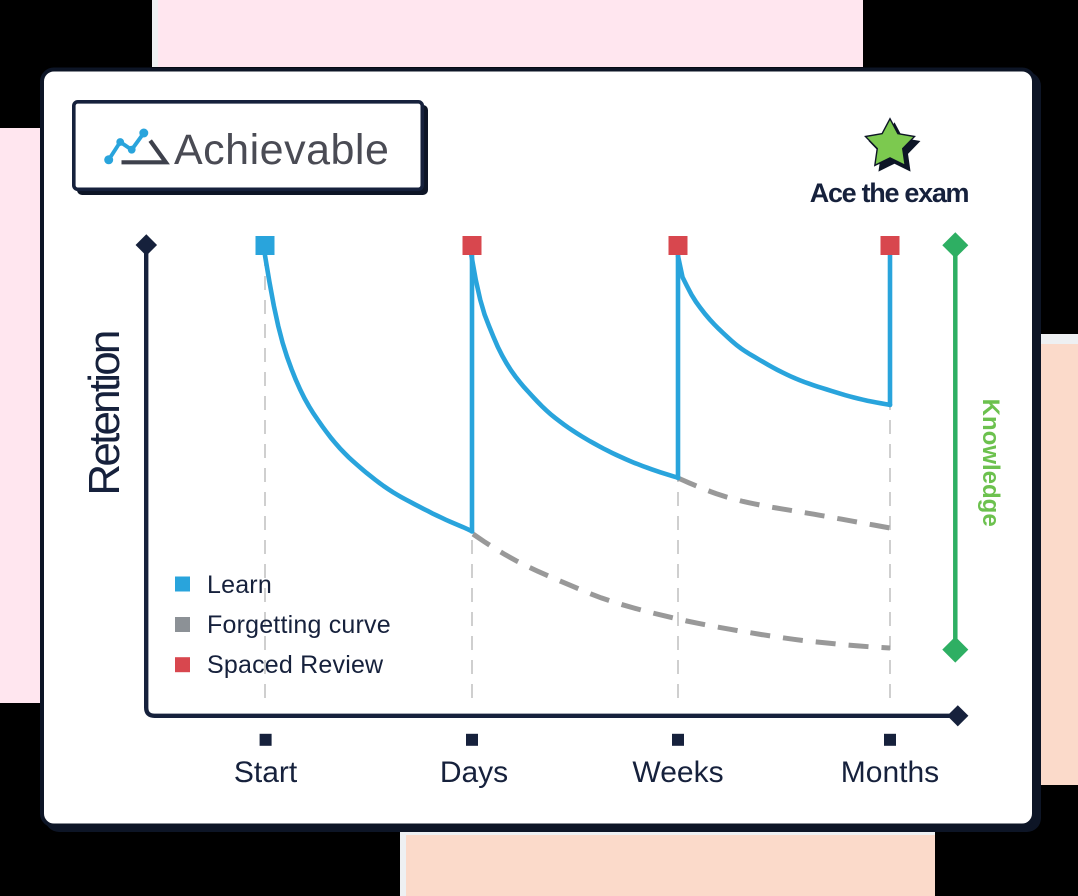  What do you see at coordinates (239, 585) in the screenshot?
I see `svg-text: Learn` at bounding box center [239, 585].